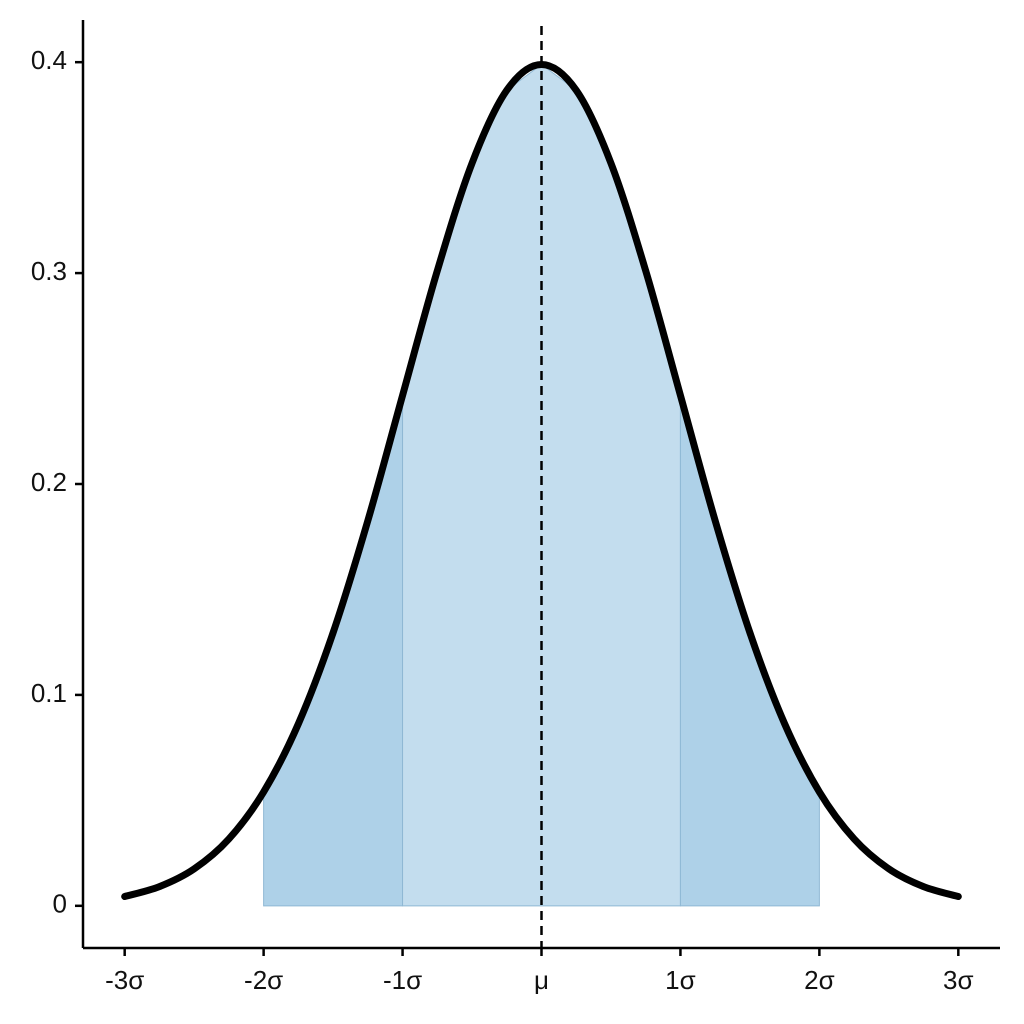 Image resolution: width=1024 pixels, height=1024 pixels. What do you see at coordinates (49, 693) in the screenshot?
I see `y-tick-label: 0.1` at bounding box center [49, 693].